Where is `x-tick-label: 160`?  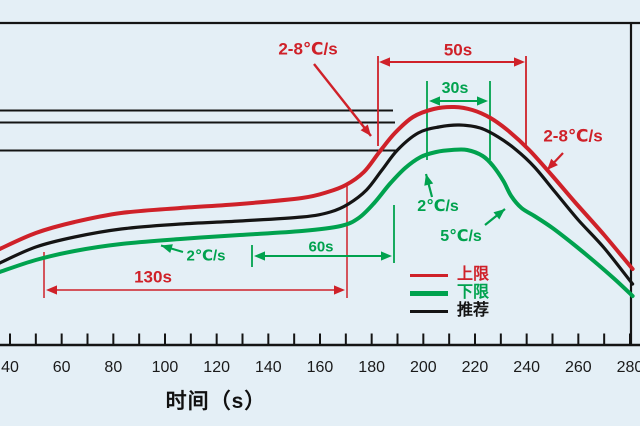
x-tick-label: 160 is located at coordinates (320, 367).